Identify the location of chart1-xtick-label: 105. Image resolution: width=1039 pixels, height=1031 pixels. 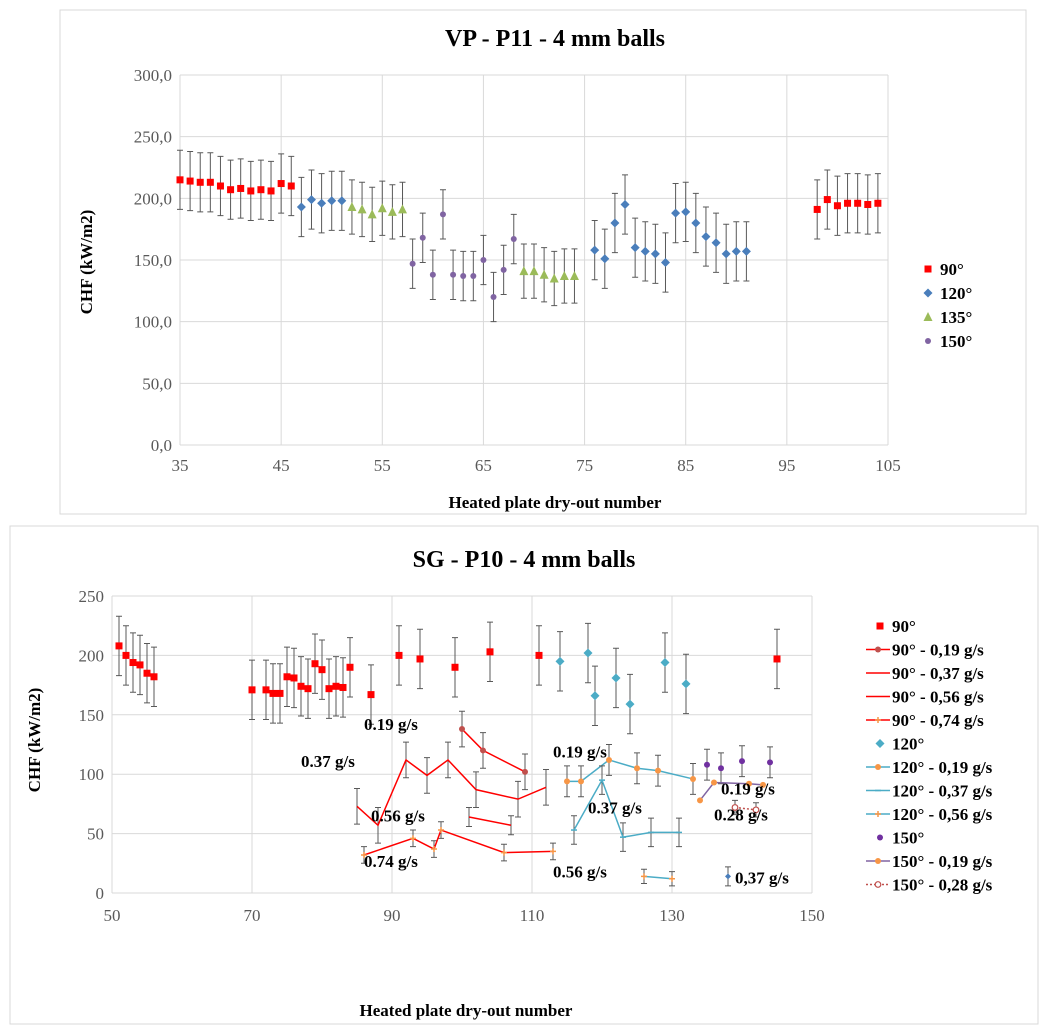
(888, 465).